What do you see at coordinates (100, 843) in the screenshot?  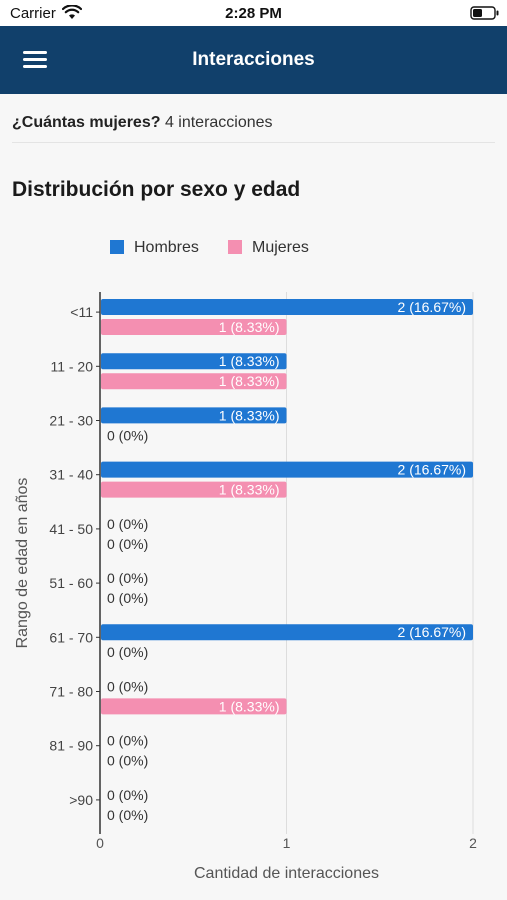 I see `x-tick-label: 0` at bounding box center [100, 843].